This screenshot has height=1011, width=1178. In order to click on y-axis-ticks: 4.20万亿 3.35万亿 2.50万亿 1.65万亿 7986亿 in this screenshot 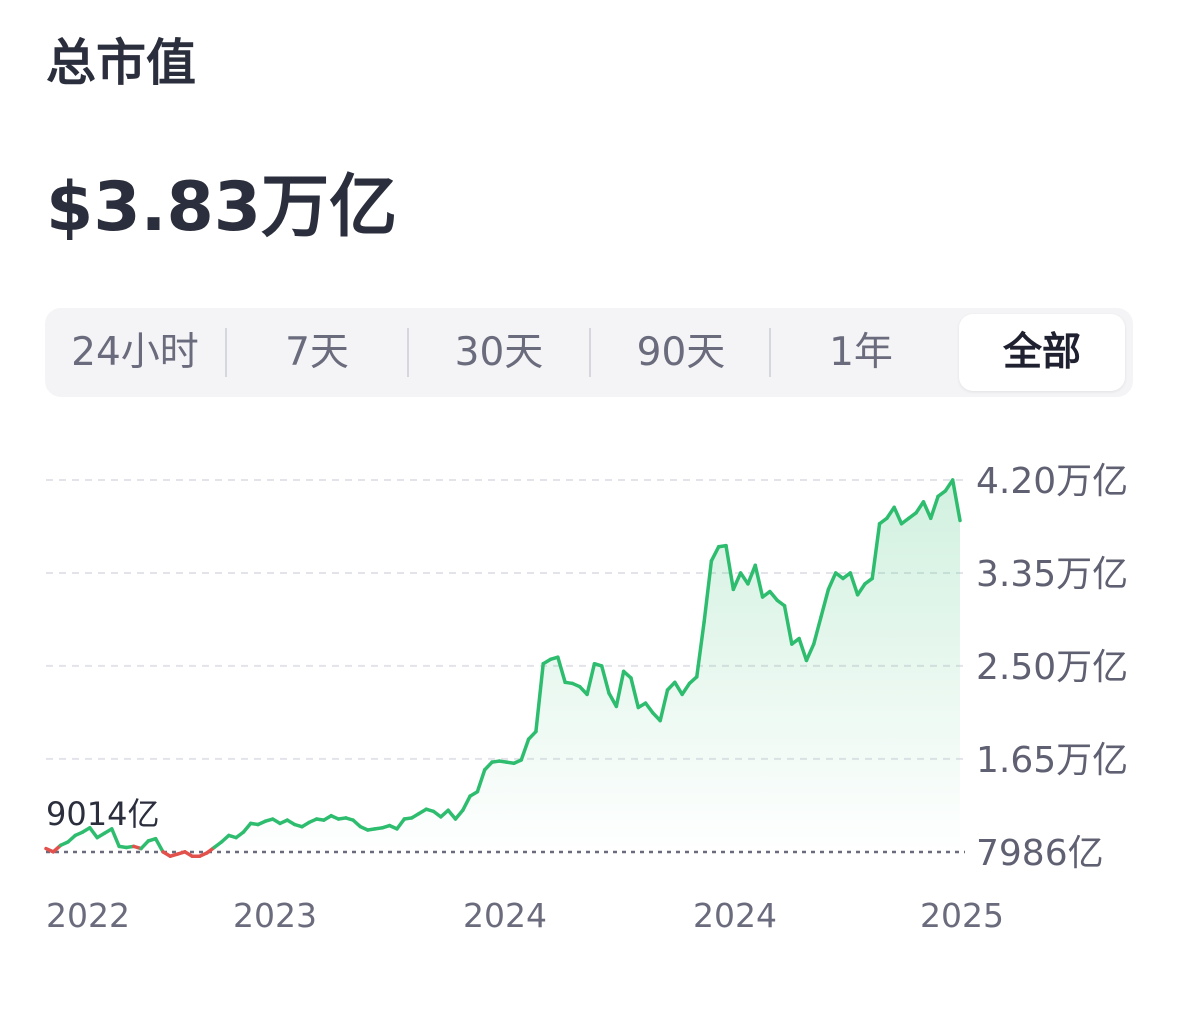, I will do `click(1052, 667)`.